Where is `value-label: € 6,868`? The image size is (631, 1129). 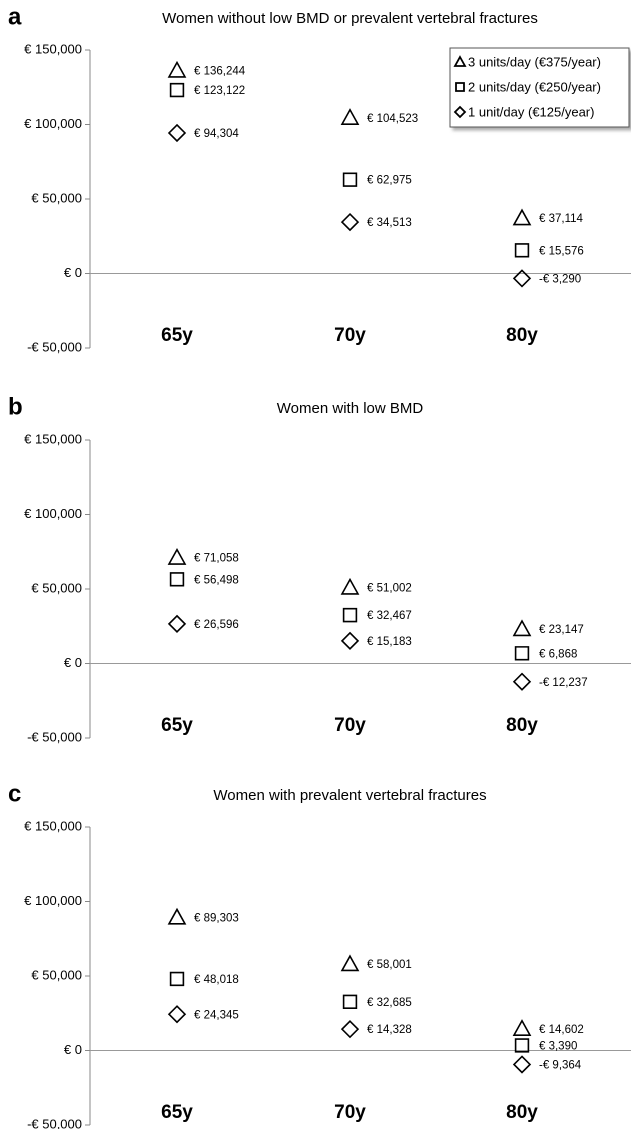
value-label: € 6,868 is located at coordinates (558, 654).